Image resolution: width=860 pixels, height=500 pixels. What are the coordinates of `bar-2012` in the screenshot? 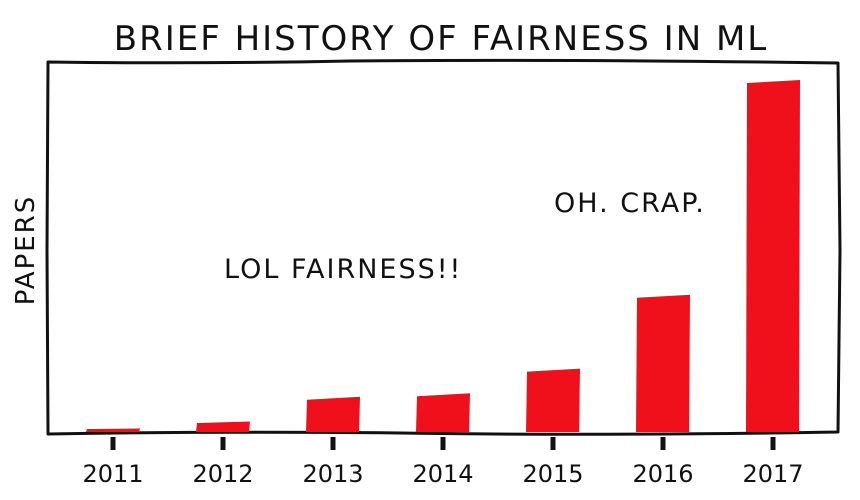 It's located at (223, 426).